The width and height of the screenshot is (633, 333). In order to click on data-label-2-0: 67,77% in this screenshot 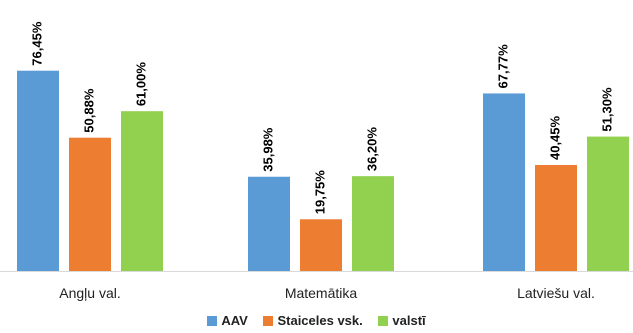, I will do `click(502, 66)`.